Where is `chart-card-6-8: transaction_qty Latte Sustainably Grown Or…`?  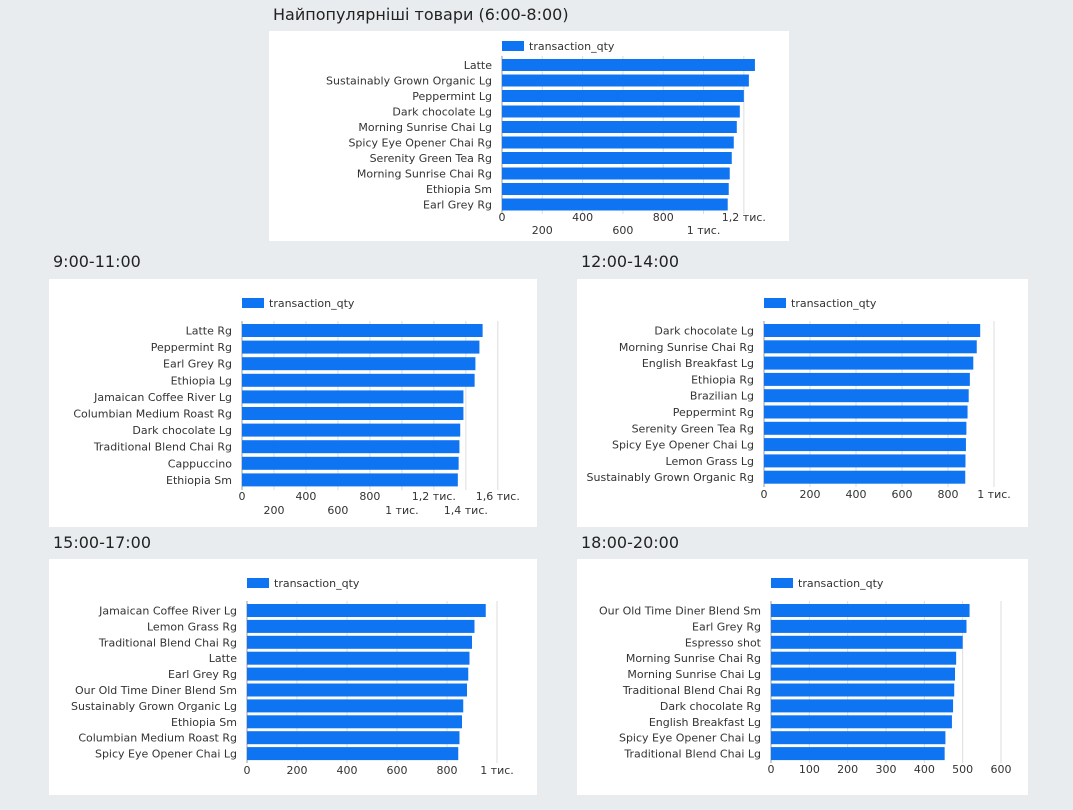 chart-card-6-8: transaction_qty Latte Sustainably Grown Or… is located at coordinates (529, 136).